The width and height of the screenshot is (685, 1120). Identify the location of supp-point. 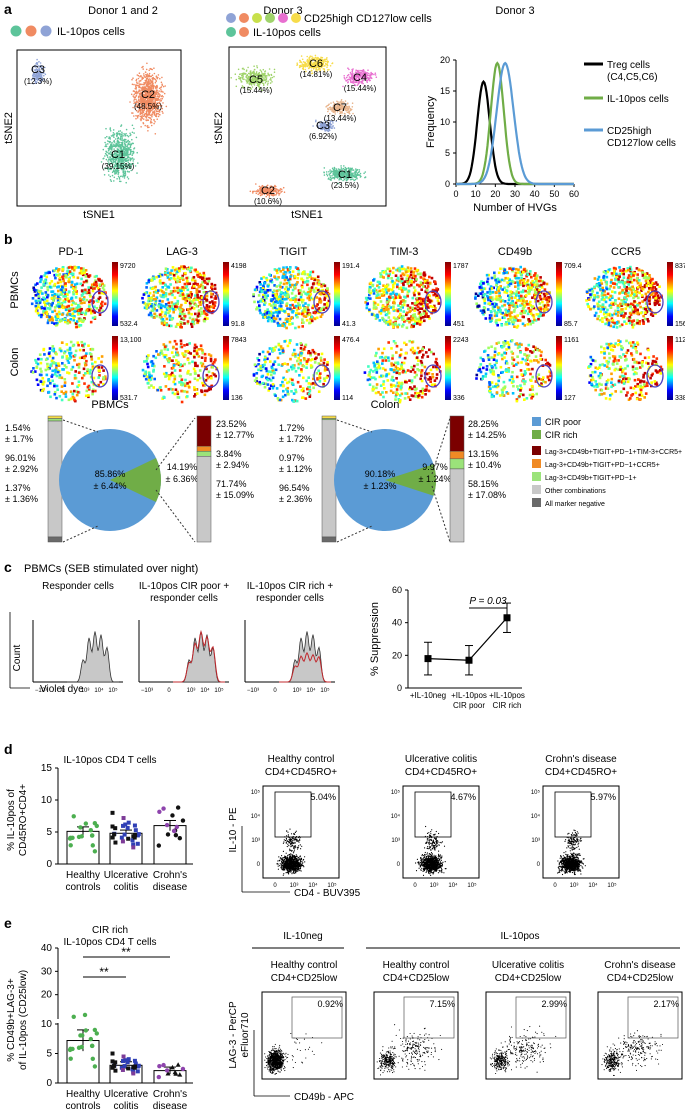
(428, 659).